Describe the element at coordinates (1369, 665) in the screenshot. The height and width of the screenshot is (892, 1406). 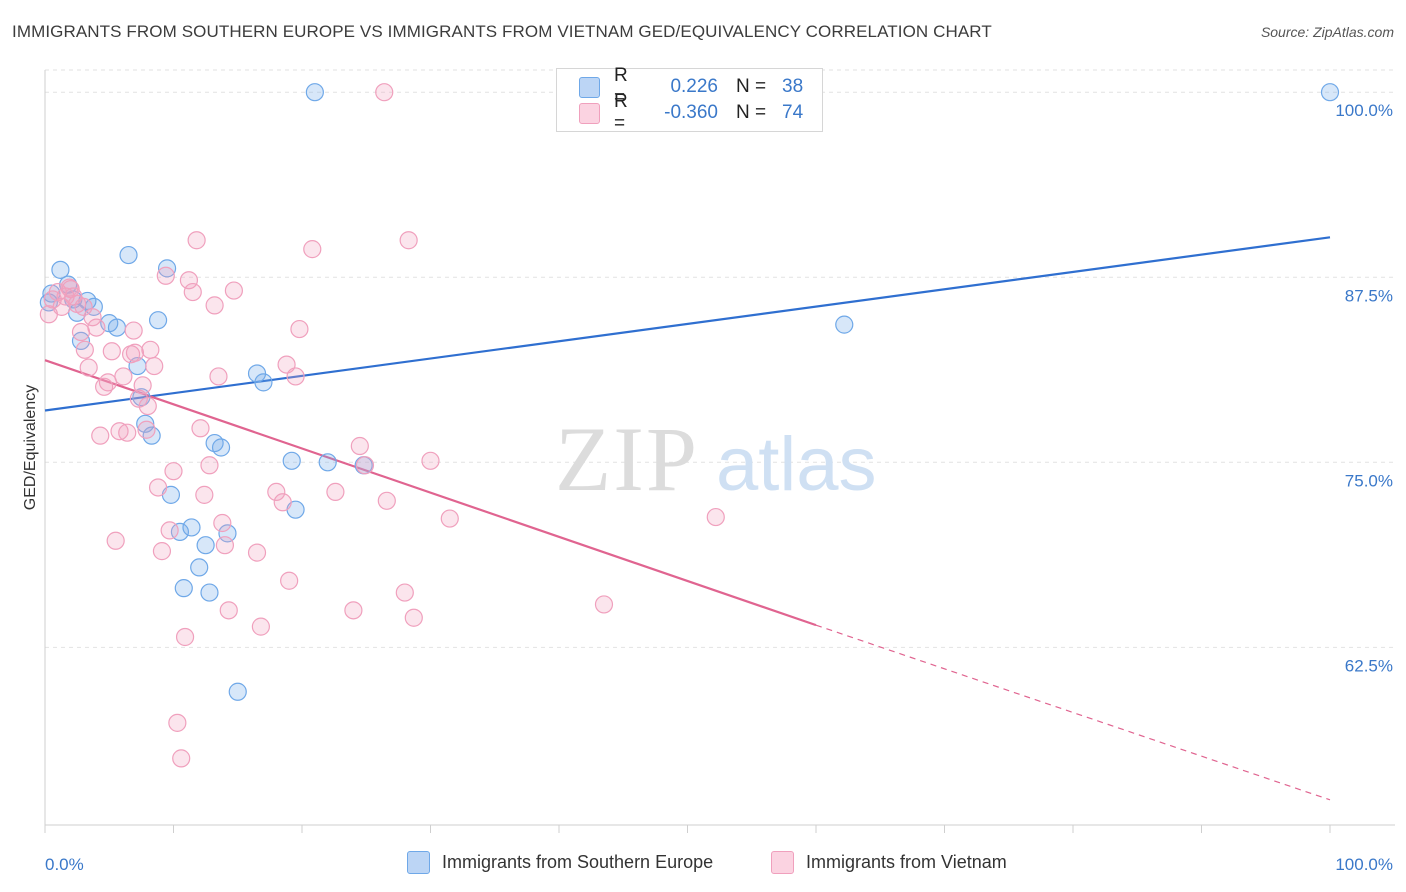
I see `y-tick-label: 62.5%` at that location.